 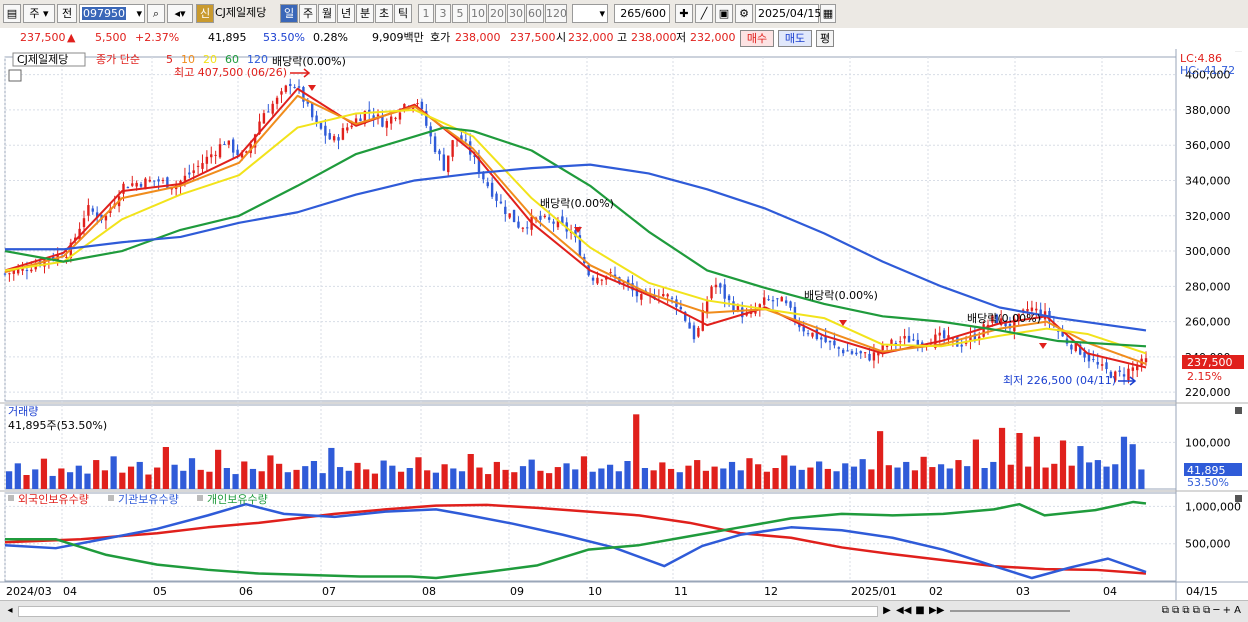 What do you see at coordinates (15, 75) in the screenshot?
I see `table-icon` at bounding box center [15, 75].